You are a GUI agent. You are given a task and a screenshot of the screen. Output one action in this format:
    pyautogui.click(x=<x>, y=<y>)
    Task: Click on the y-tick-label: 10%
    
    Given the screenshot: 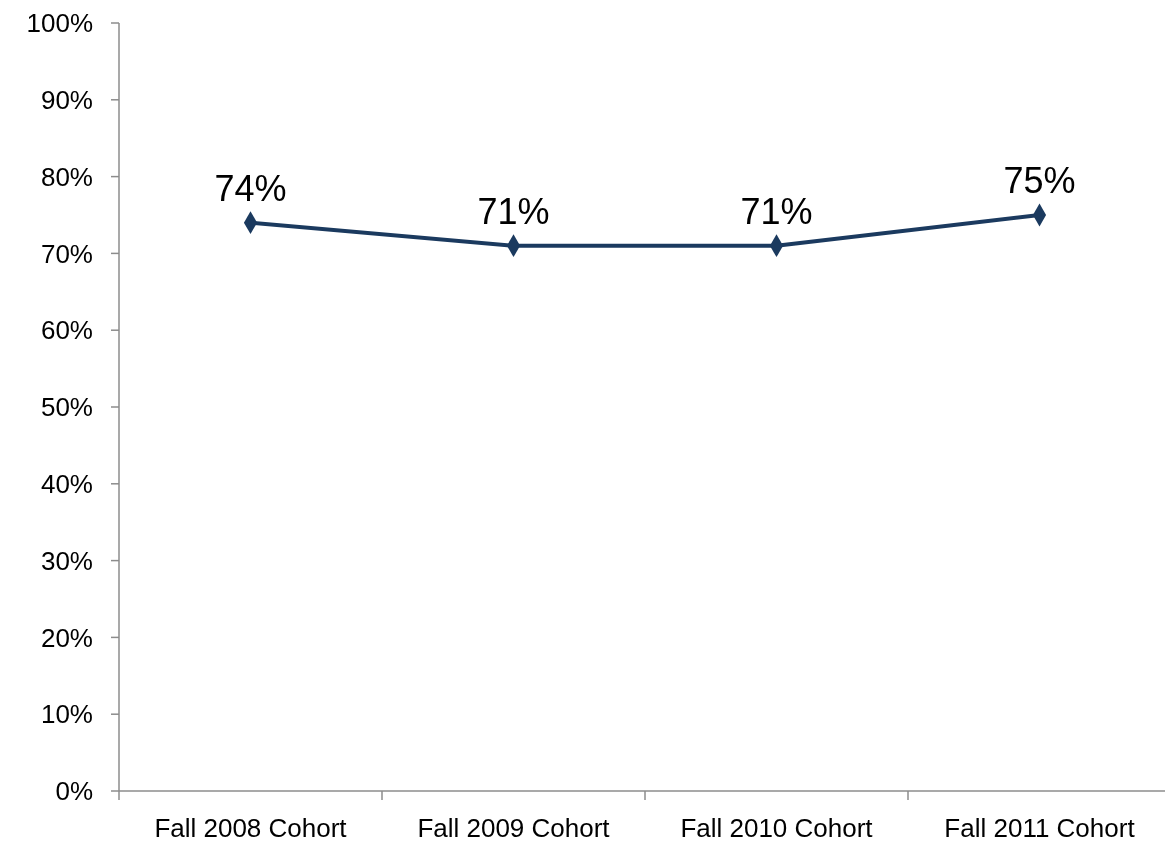 What is the action you would take?
    pyautogui.click(x=66, y=714)
    